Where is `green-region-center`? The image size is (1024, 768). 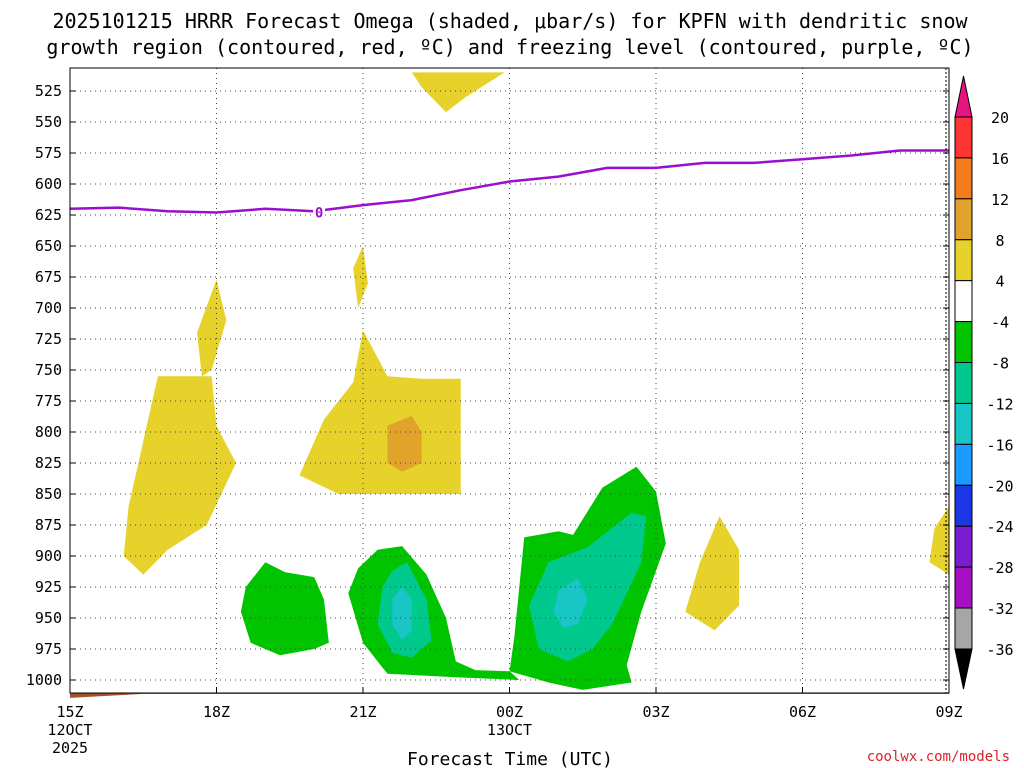 green-region-center is located at coordinates (434, 613).